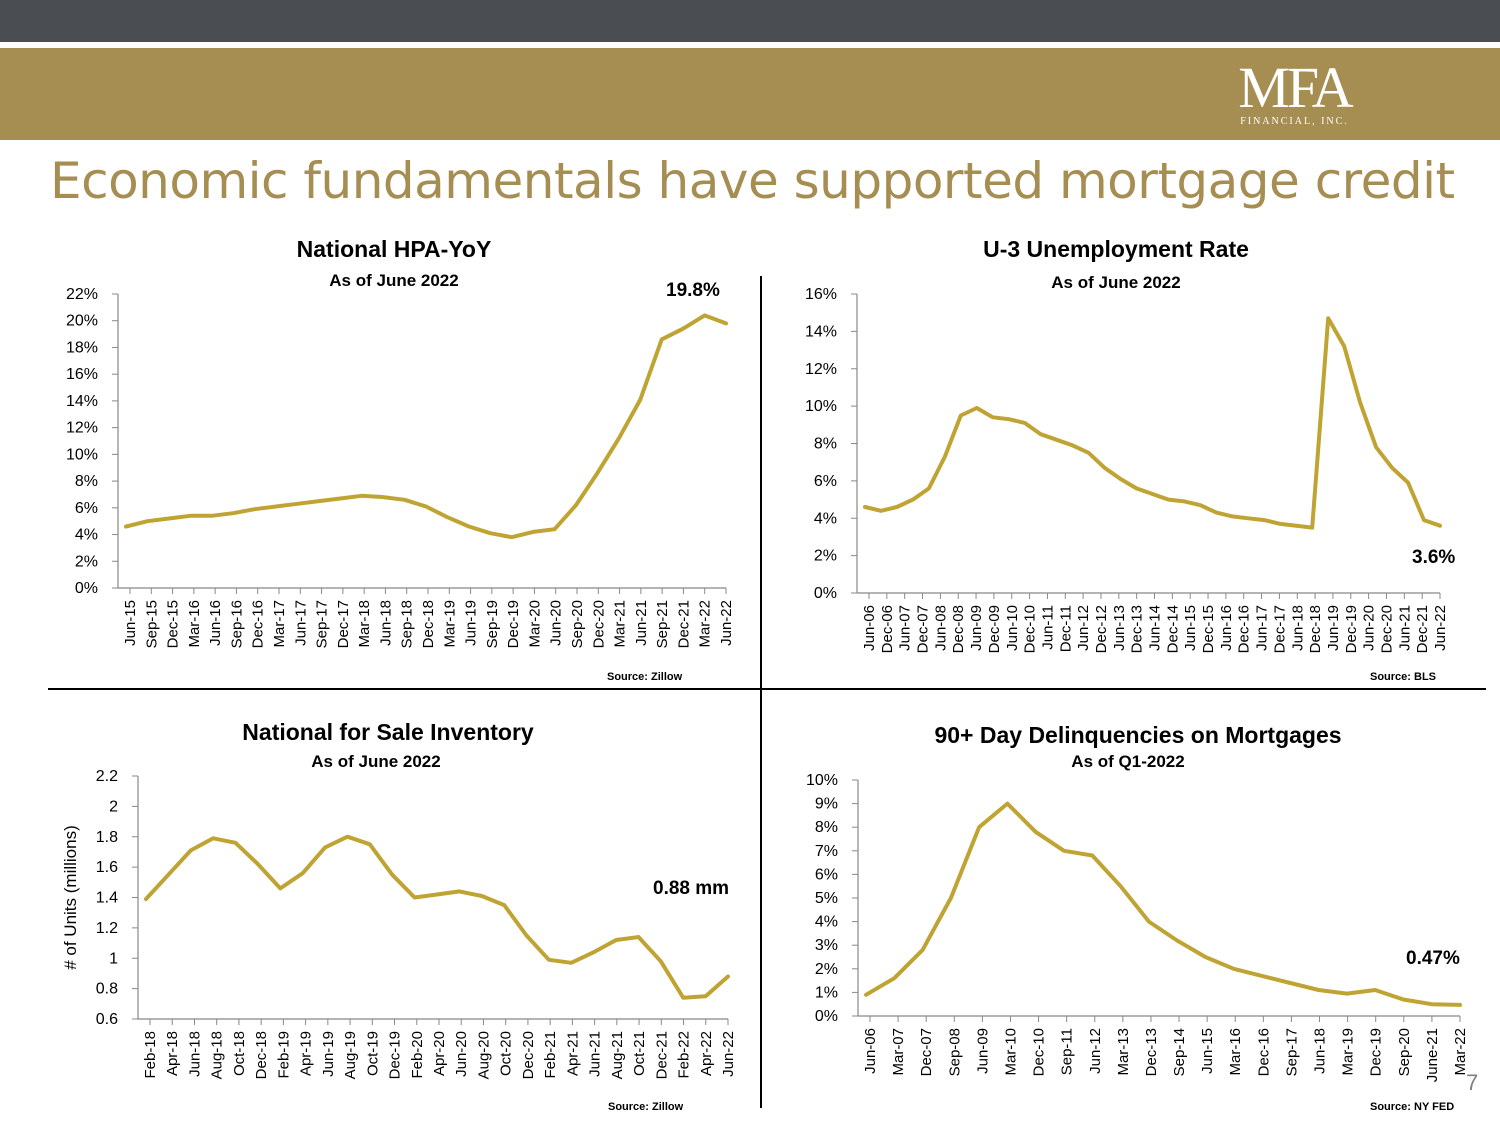  Describe the element at coordinates (1155, 628) in the screenshot. I see `x-tick-label: Jun-14` at that location.